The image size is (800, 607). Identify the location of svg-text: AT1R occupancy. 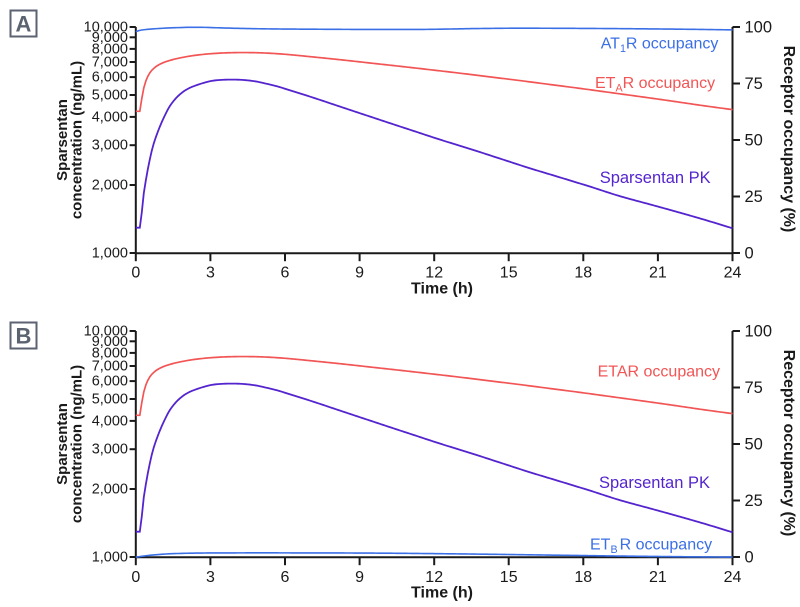
(660, 45).